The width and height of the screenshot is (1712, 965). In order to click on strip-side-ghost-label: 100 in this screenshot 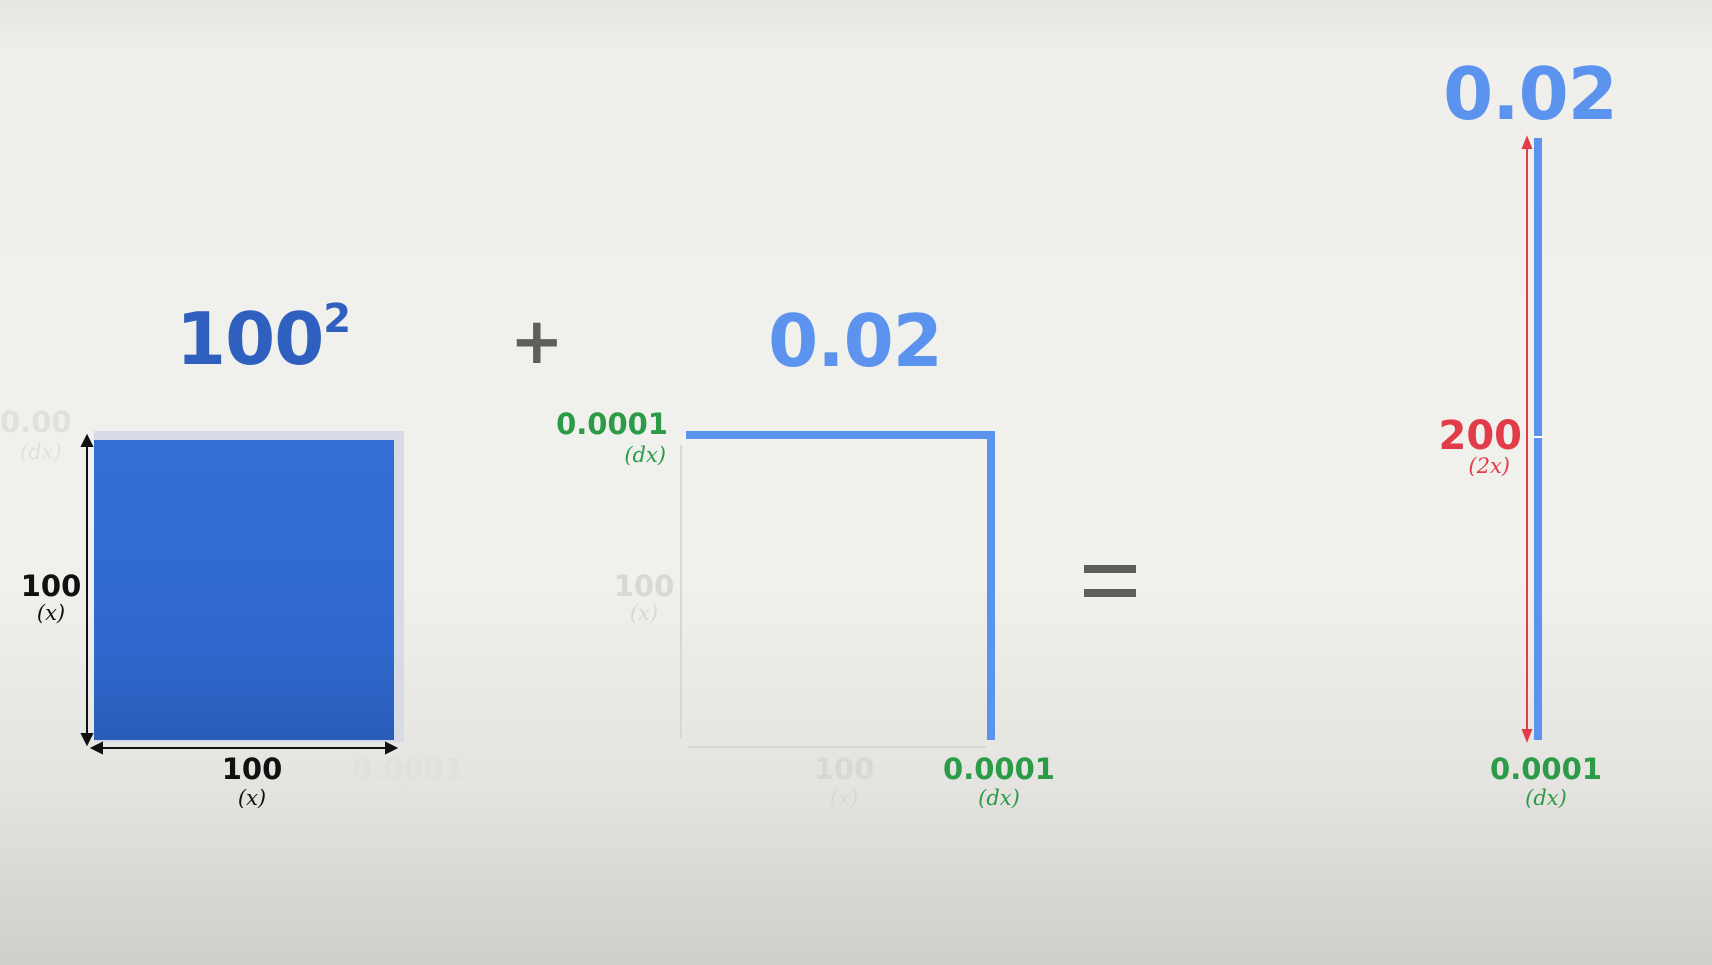, I will do `click(644, 586)`.